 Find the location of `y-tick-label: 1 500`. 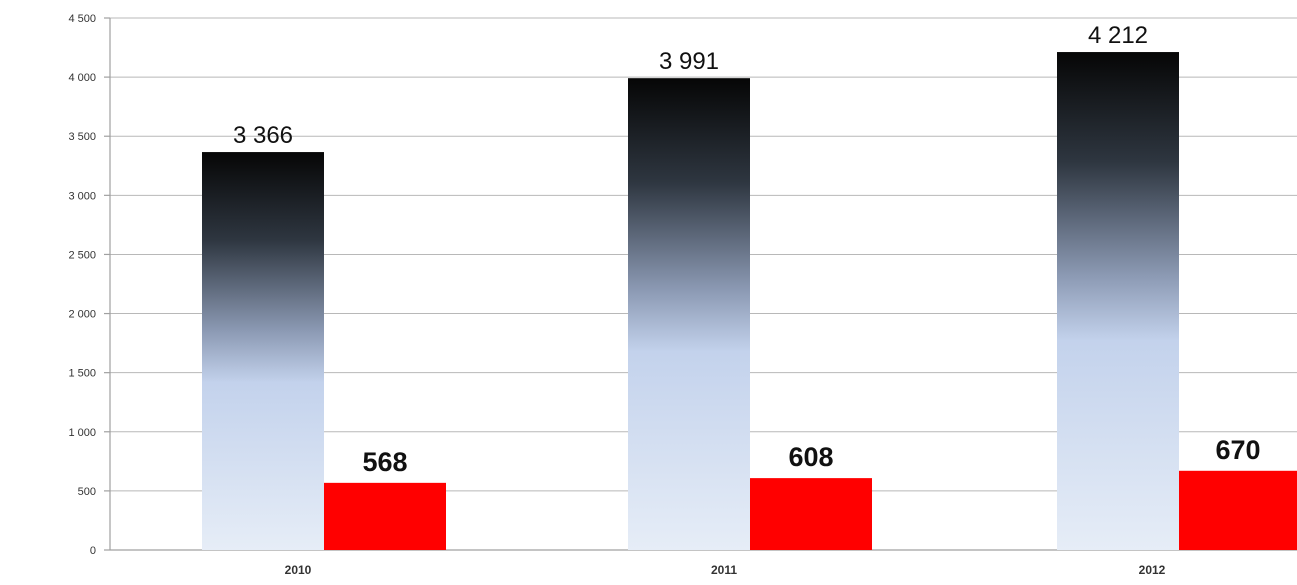

y-tick-label: 1 500 is located at coordinates (82, 374).